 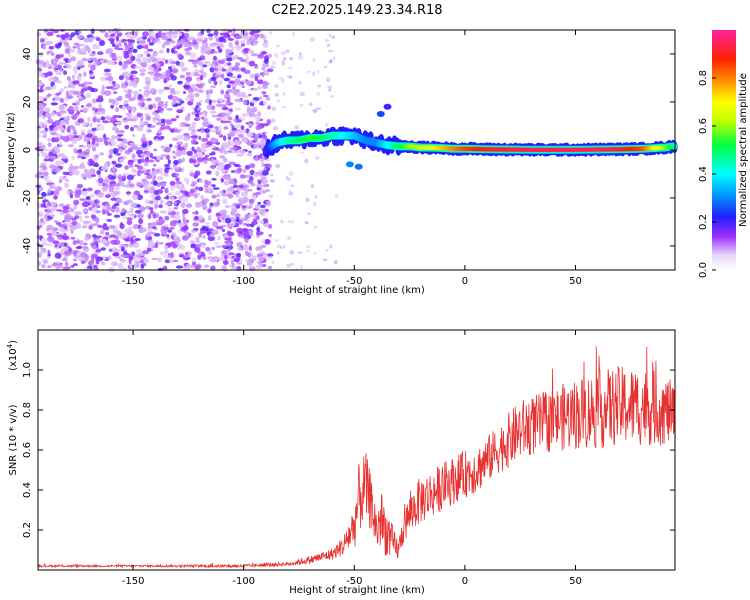 What do you see at coordinates (703, 174) in the screenshot?
I see `colorbar-tick-label: 0.4` at bounding box center [703, 174].